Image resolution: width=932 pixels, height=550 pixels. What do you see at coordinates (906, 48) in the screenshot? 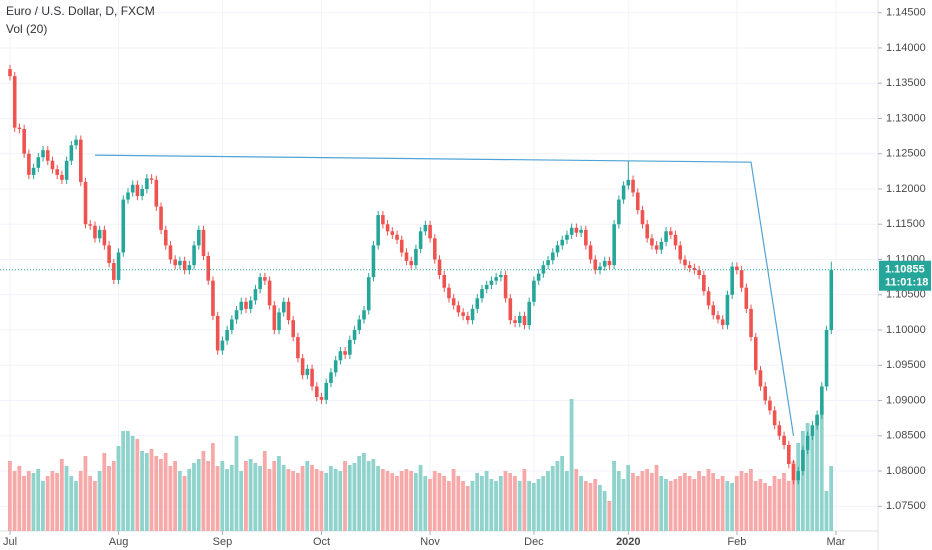
I see `y-tick-label: 1.14000` at bounding box center [906, 48].